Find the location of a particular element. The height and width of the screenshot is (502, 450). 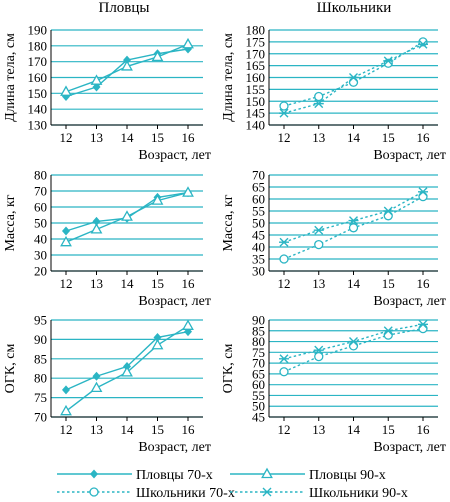

y-tick-label: 180 is located at coordinates (38, 45).